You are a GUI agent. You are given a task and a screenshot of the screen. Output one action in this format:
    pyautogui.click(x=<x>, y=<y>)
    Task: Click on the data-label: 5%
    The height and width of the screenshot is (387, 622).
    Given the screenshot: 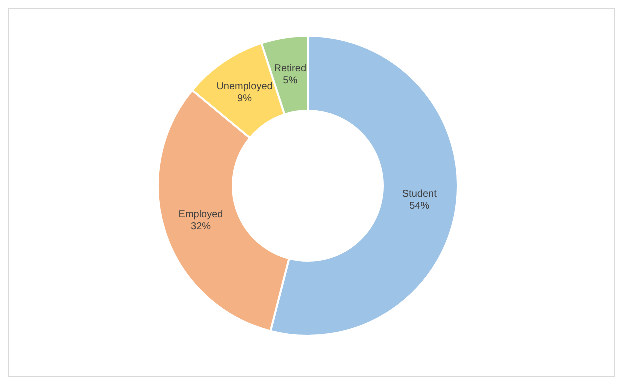 What is the action you would take?
    pyautogui.click(x=290, y=81)
    